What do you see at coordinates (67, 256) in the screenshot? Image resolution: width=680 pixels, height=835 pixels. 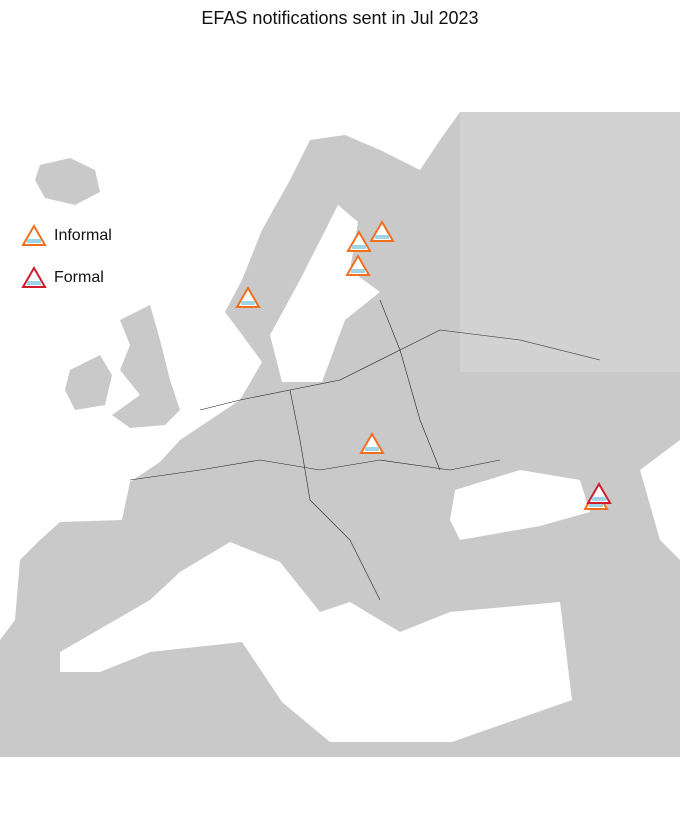 I see `legend: Informal Formal` at bounding box center [67, 256].